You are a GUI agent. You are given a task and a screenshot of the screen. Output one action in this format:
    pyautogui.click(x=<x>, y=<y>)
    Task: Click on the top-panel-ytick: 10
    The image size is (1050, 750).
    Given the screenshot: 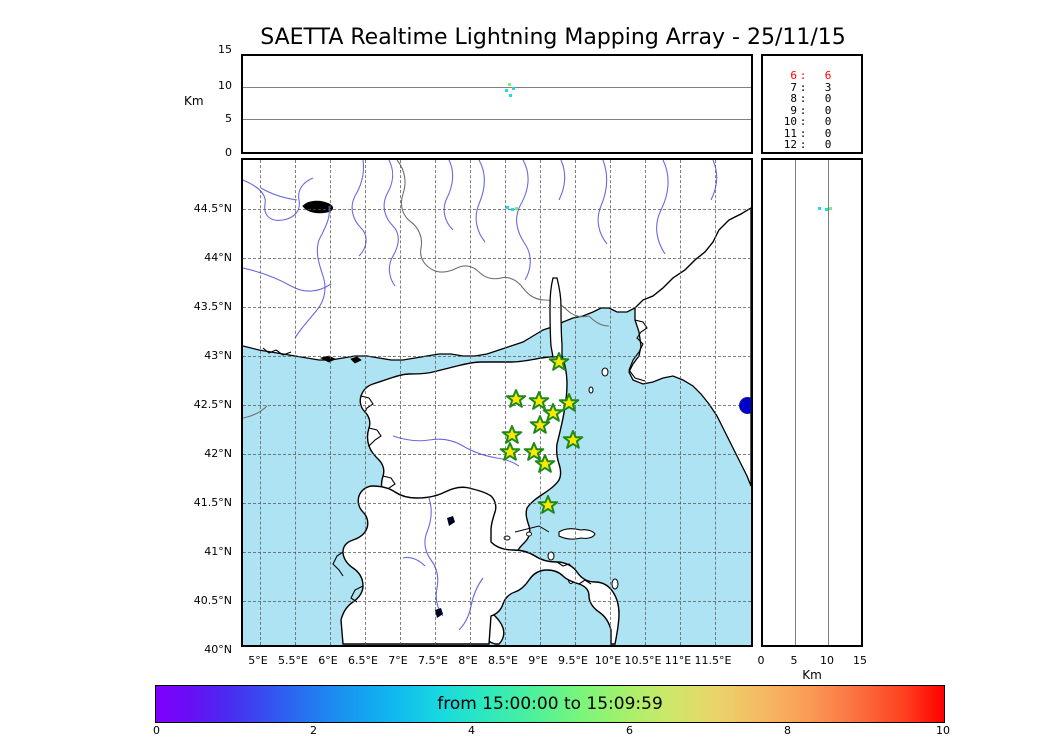 What is the action you would take?
    pyautogui.click(x=225, y=85)
    